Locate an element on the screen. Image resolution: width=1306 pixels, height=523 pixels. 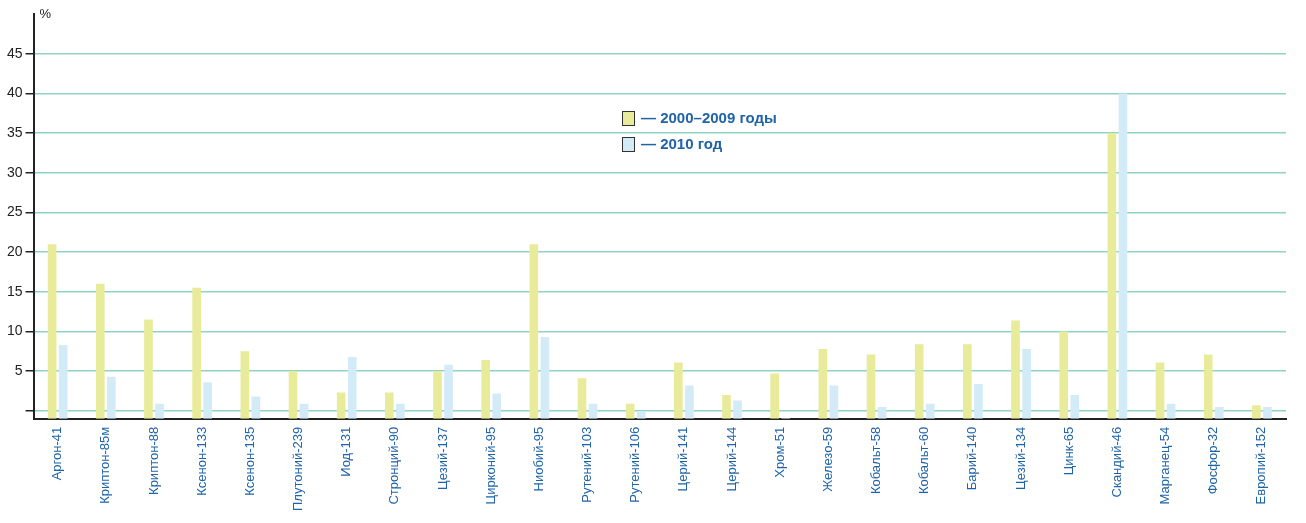
y-tick-label: 15 is located at coordinates (14, 290).